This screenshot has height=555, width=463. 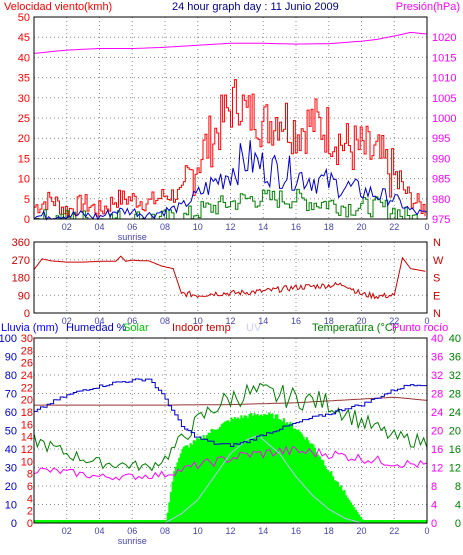 I want to click on chart-title: 24 hour graph day : 11 Junio 2009, so click(x=255, y=7).